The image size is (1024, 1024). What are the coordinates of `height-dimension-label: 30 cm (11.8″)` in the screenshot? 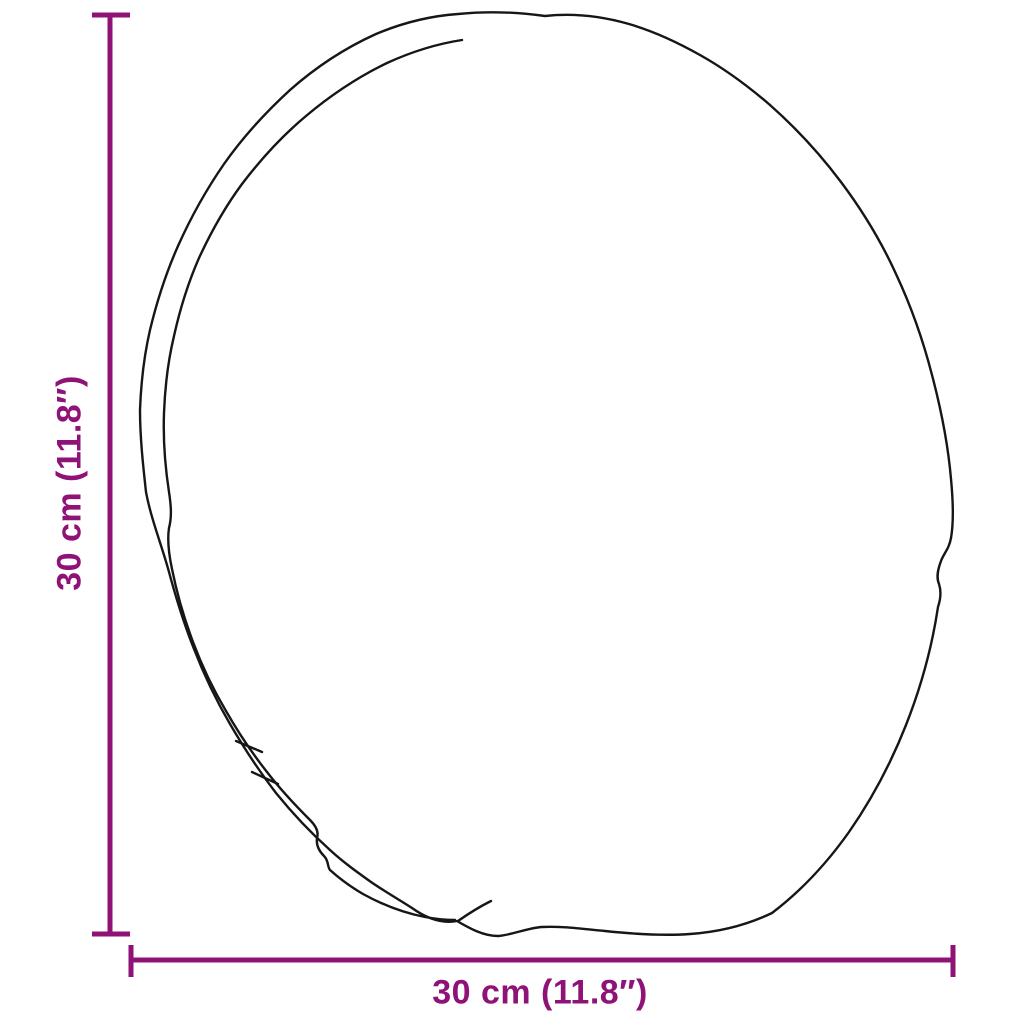 It's located at (69, 483).